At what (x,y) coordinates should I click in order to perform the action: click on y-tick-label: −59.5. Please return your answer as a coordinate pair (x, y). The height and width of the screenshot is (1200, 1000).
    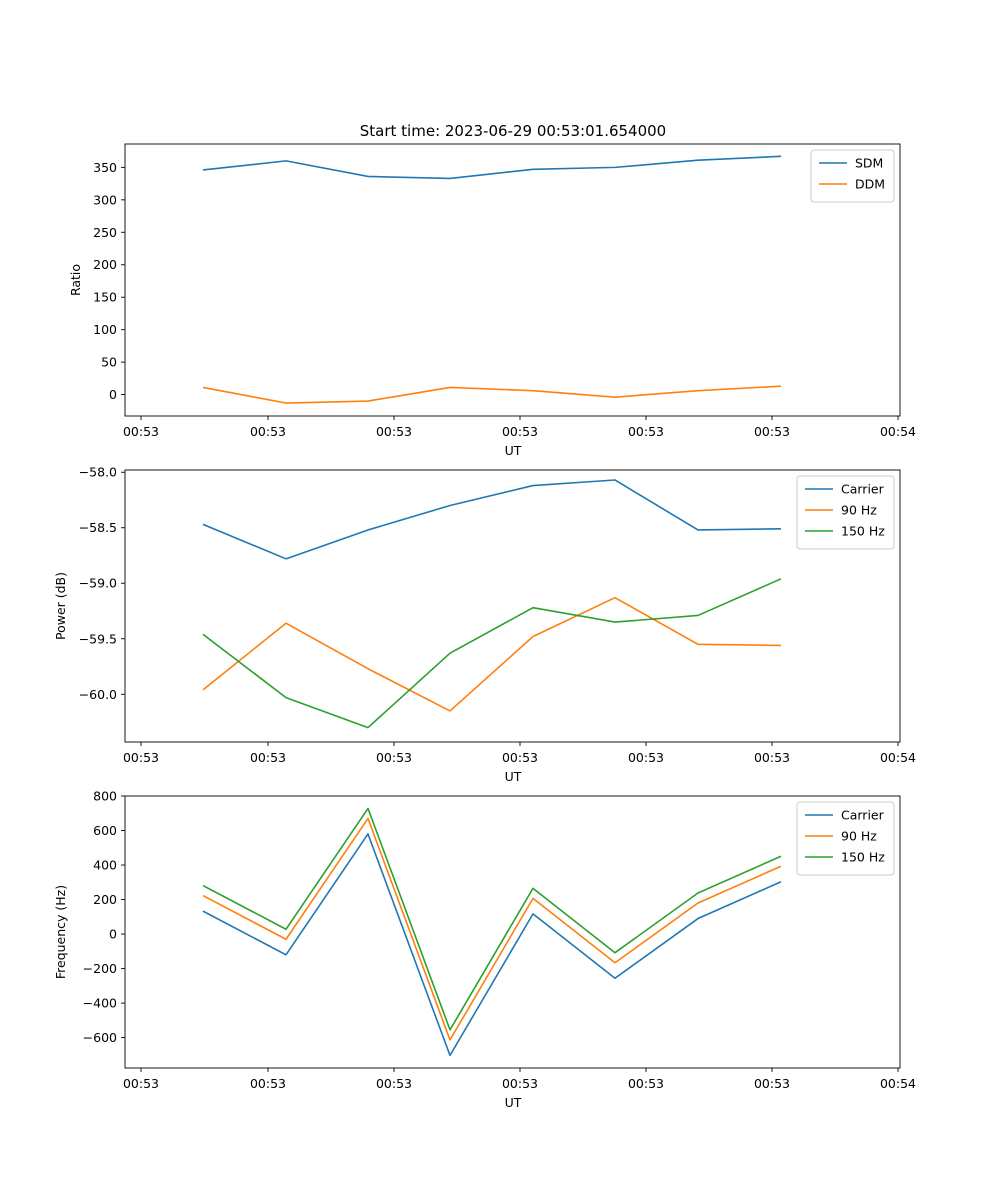
    Looking at the image, I should click on (98, 638).